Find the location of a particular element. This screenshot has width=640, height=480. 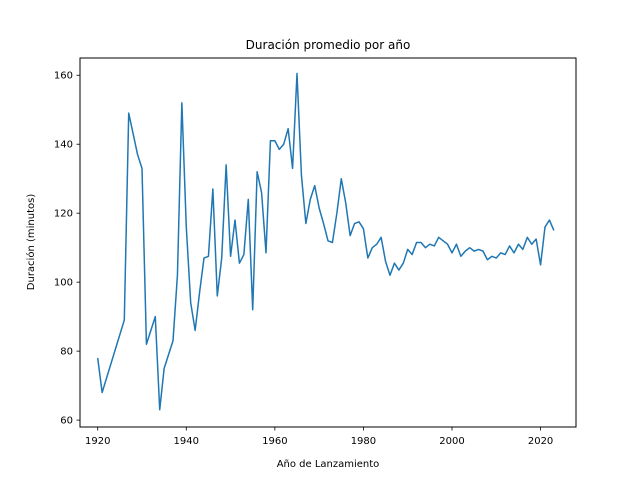

x-axis: 1920 1940 1960 1980 2000 2020 is located at coordinates (319, 437).